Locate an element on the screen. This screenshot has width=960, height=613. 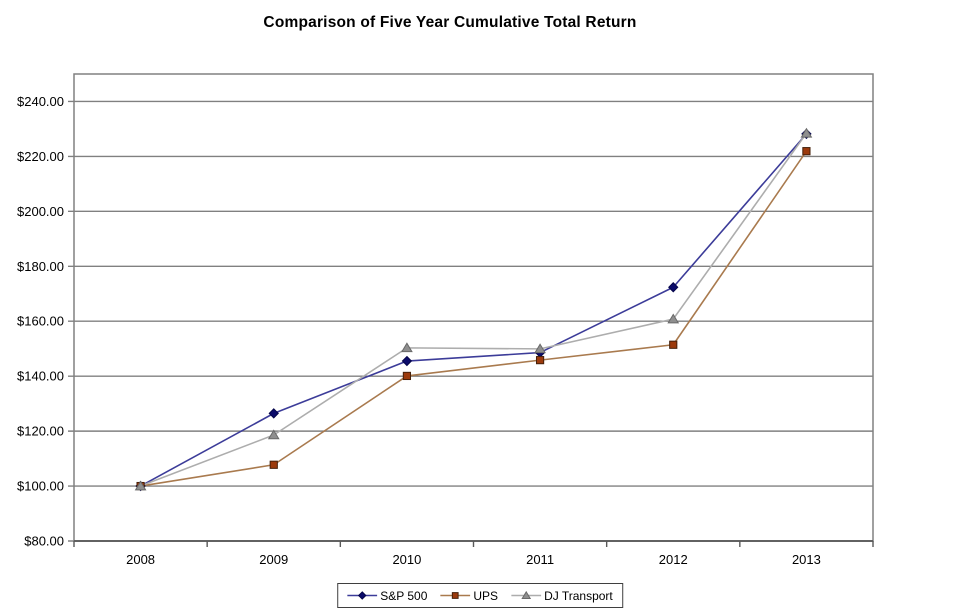
y-axis-tick-label: $80.00 is located at coordinates (44, 541).